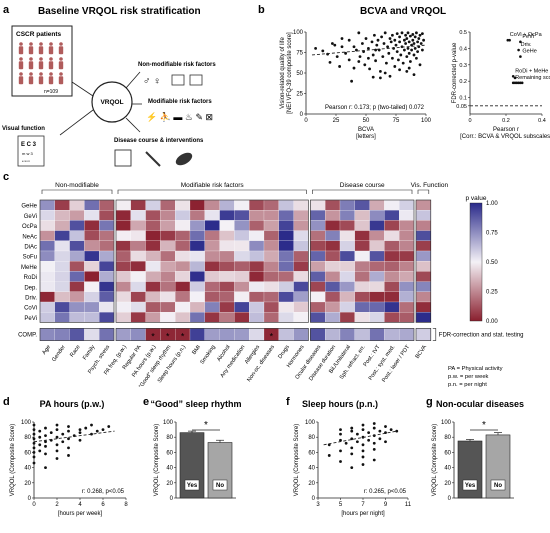  I want to click on gender-icons: ♂ ♀, so click(152, 81).